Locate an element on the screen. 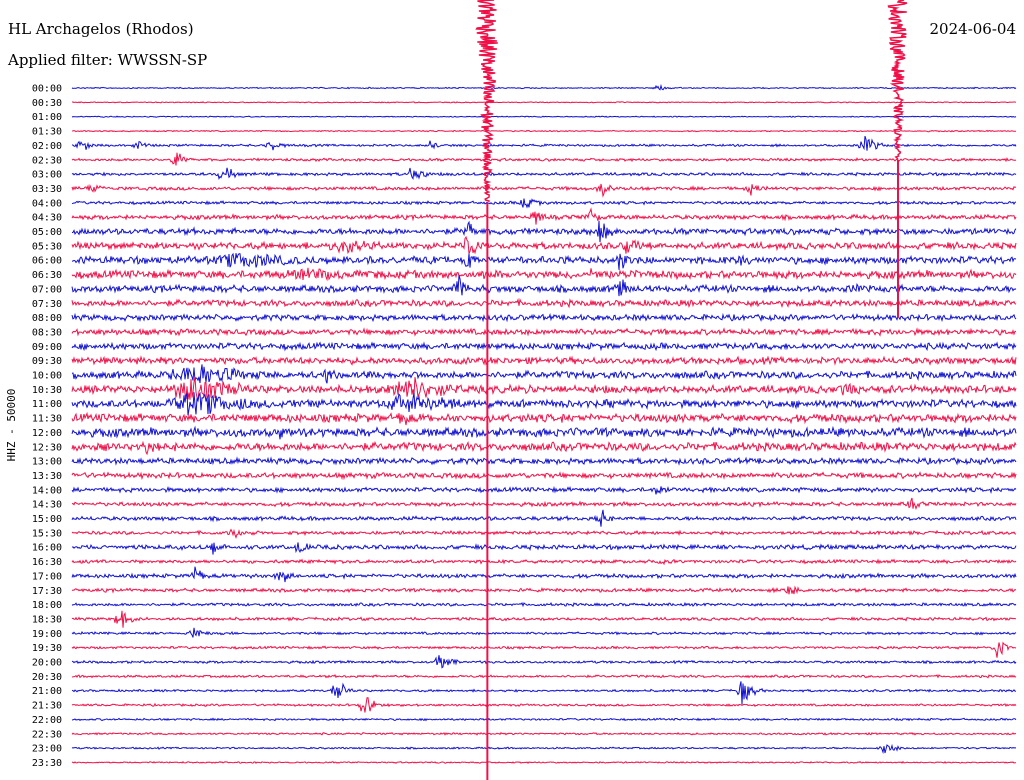  time-tick-label: 09:30 is located at coordinates (47, 361).